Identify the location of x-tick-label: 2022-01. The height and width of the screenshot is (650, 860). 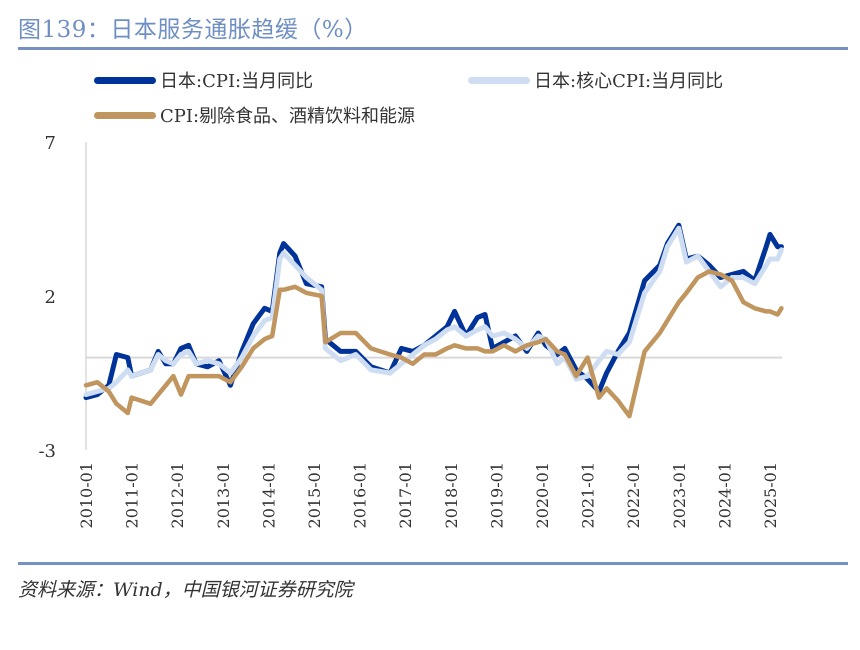
(633, 495).